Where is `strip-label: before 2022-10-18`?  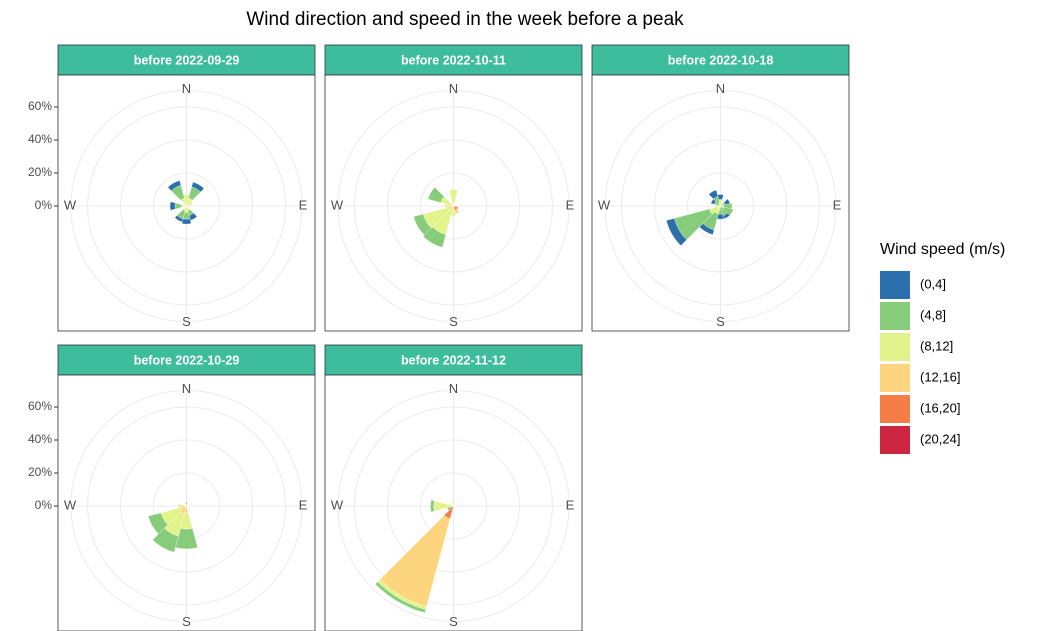 strip-label: before 2022-10-18 is located at coordinates (721, 60).